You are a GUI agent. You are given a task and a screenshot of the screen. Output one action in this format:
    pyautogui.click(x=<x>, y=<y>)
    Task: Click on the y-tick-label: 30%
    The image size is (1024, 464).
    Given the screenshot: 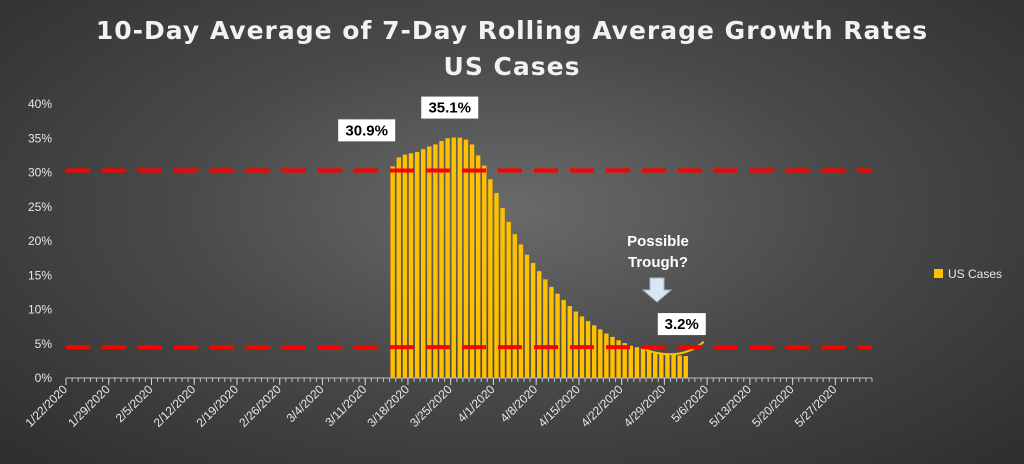 What is the action you would take?
    pyautogui.click(x=40, y=173)
    